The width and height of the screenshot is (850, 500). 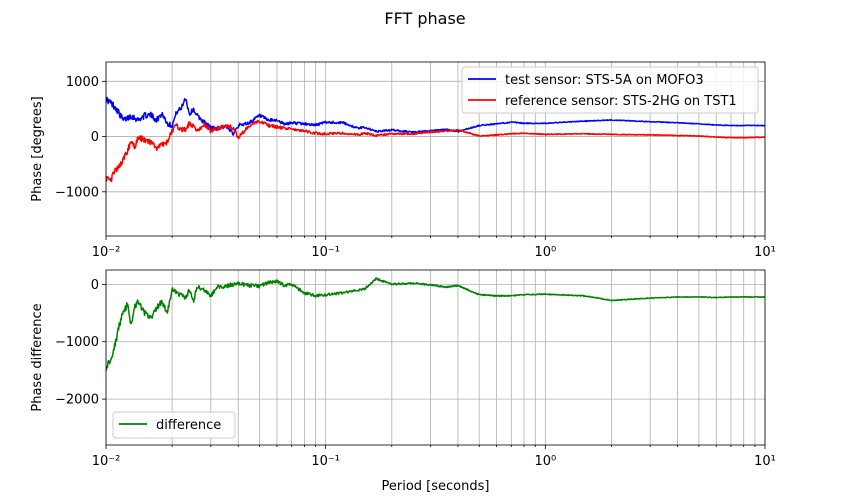 I want to click on series-line-difference, so click(x=435, y=324).